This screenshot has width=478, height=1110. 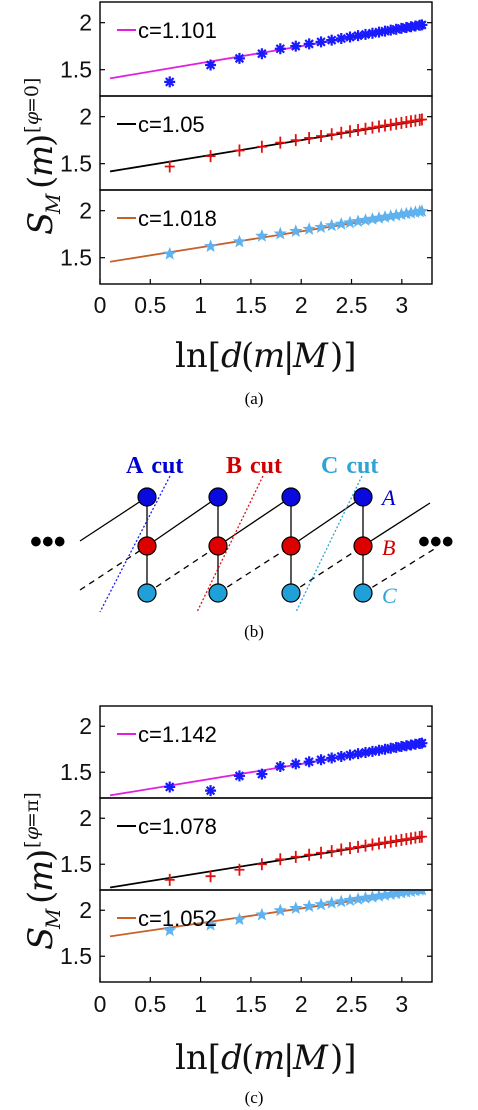 I want to click on panel-frame, so click(x=266, y=143).